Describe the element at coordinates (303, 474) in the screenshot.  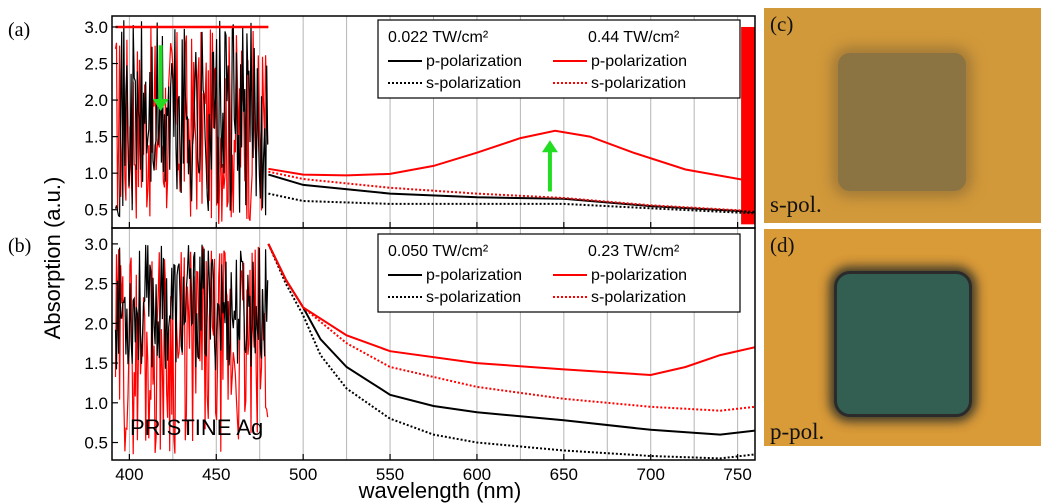
I see `x-tick-label: 500` at that location.